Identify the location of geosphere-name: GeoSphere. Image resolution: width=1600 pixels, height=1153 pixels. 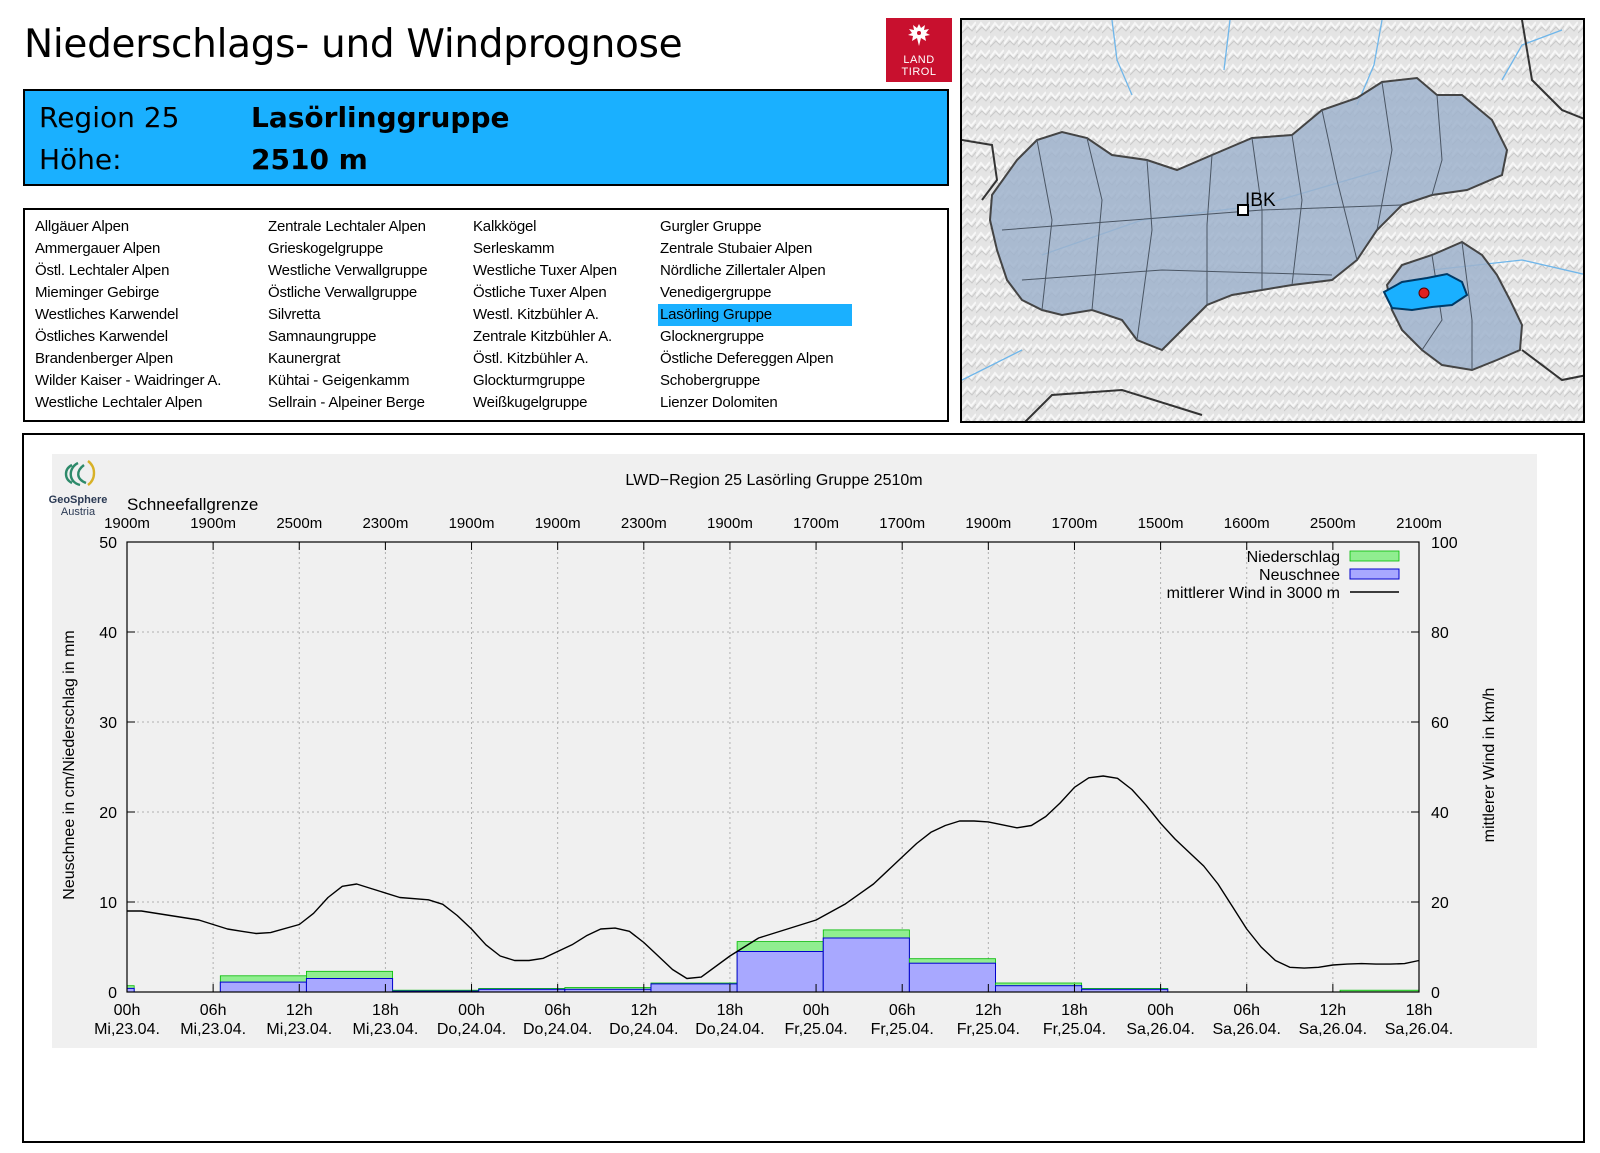
(78, 500).